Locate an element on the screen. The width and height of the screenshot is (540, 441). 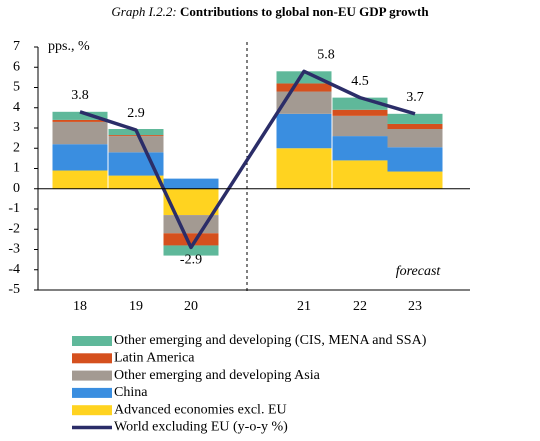
x-tick-label: 23 is located at coordinates (415, 306).